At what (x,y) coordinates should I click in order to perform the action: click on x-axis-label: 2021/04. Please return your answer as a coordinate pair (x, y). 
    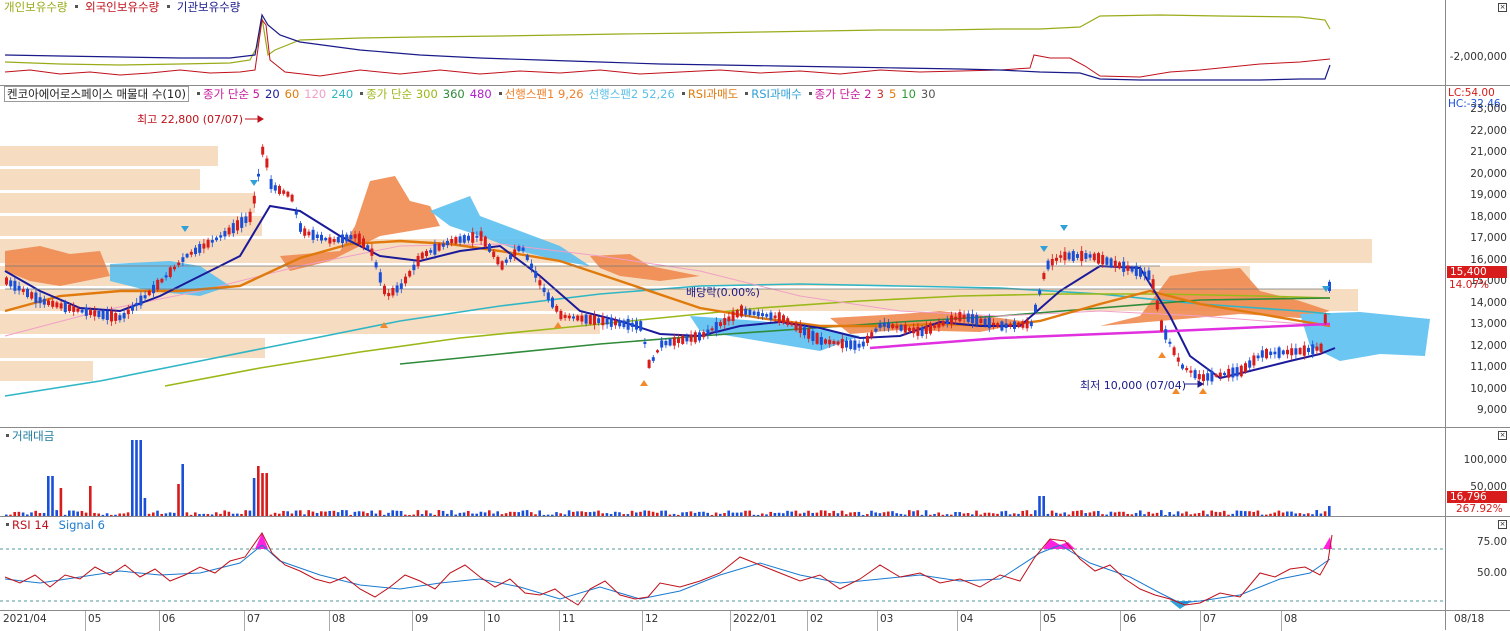
    Looking at the image, I should click on (25, 619).